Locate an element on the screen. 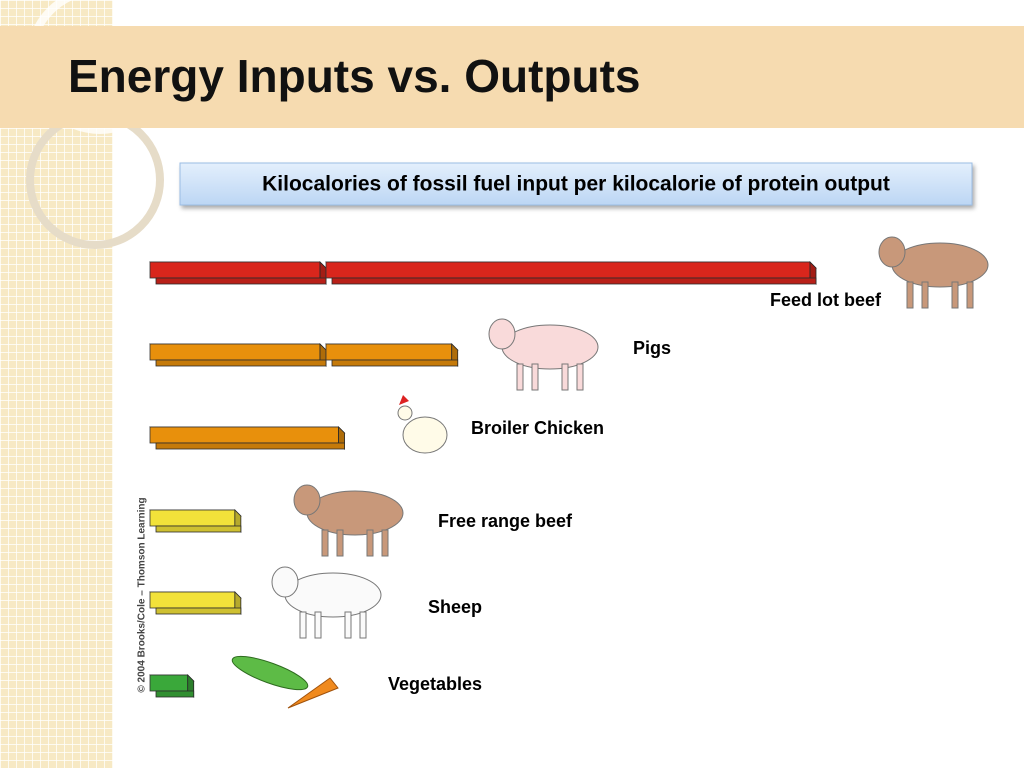 Image resolution: width=1024 pixels, height=768 pixels. credit: © 2004 Brooks/Cole – Thomson Learning is located at coordinates (142, 594).